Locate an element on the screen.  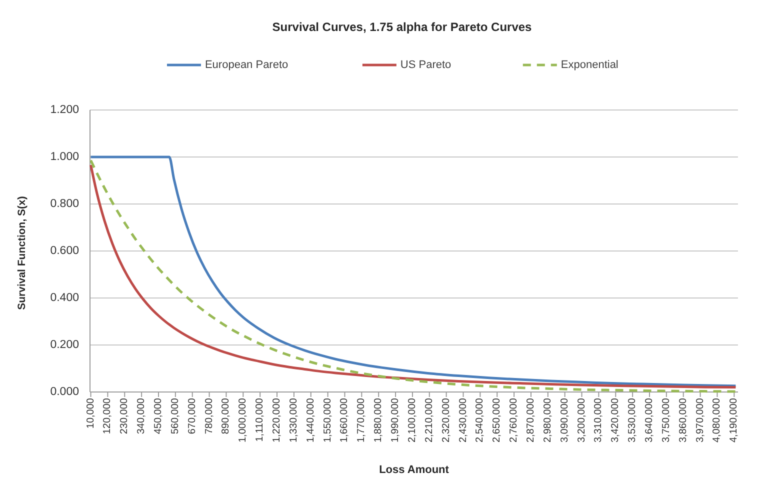
x-tick-label: 3,970,000 is located at coordinates (700, 420).